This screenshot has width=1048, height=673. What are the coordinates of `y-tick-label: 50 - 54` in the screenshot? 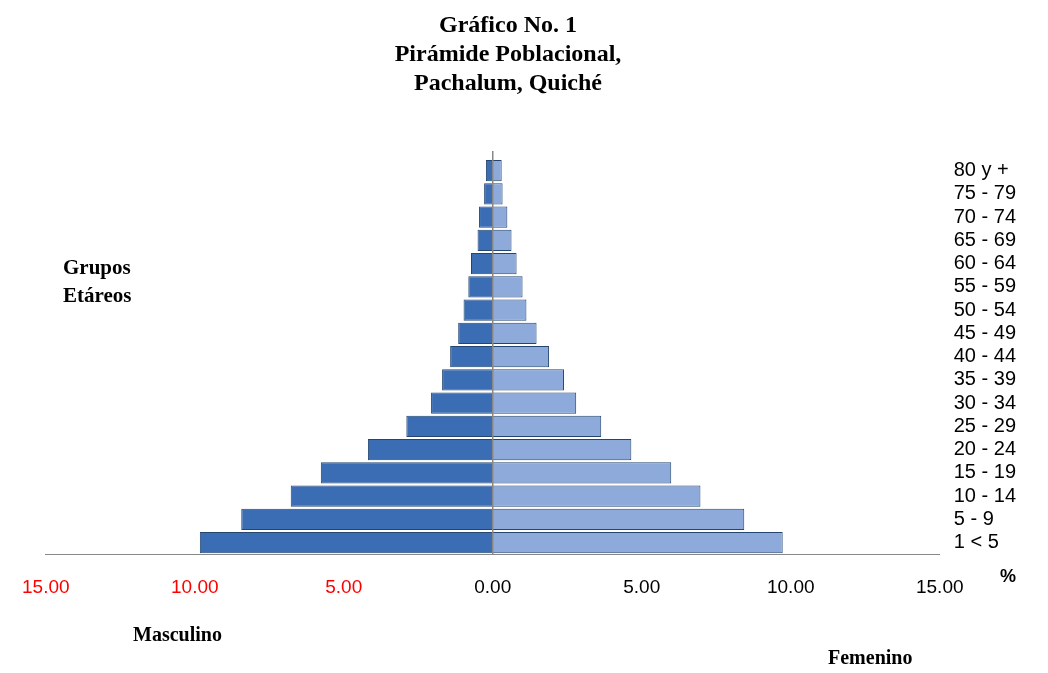 It's located at (984, 308).